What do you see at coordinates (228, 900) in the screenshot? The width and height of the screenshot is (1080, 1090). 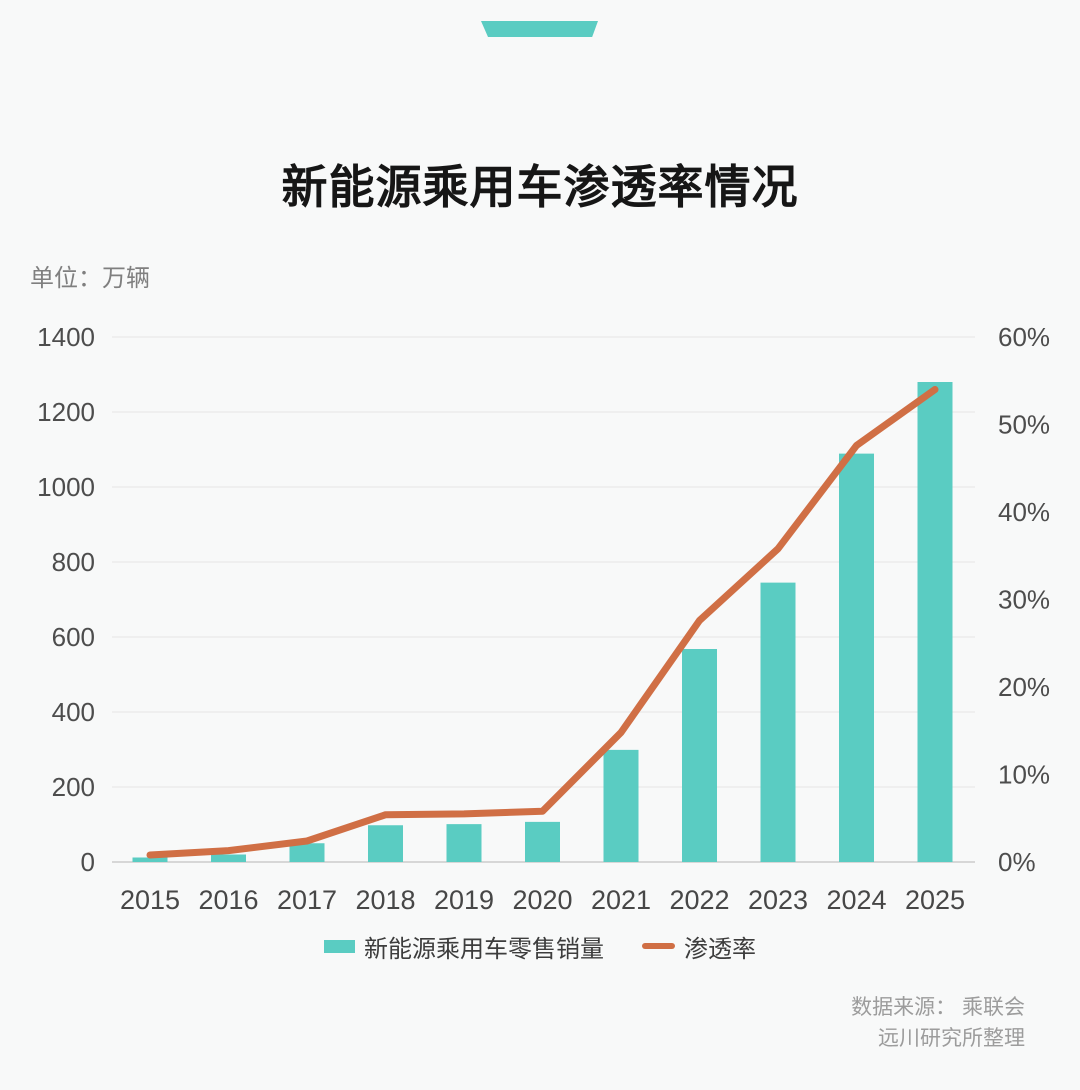 I see `x-axis-label-2016: 2016` at bounding box center [228, 900].